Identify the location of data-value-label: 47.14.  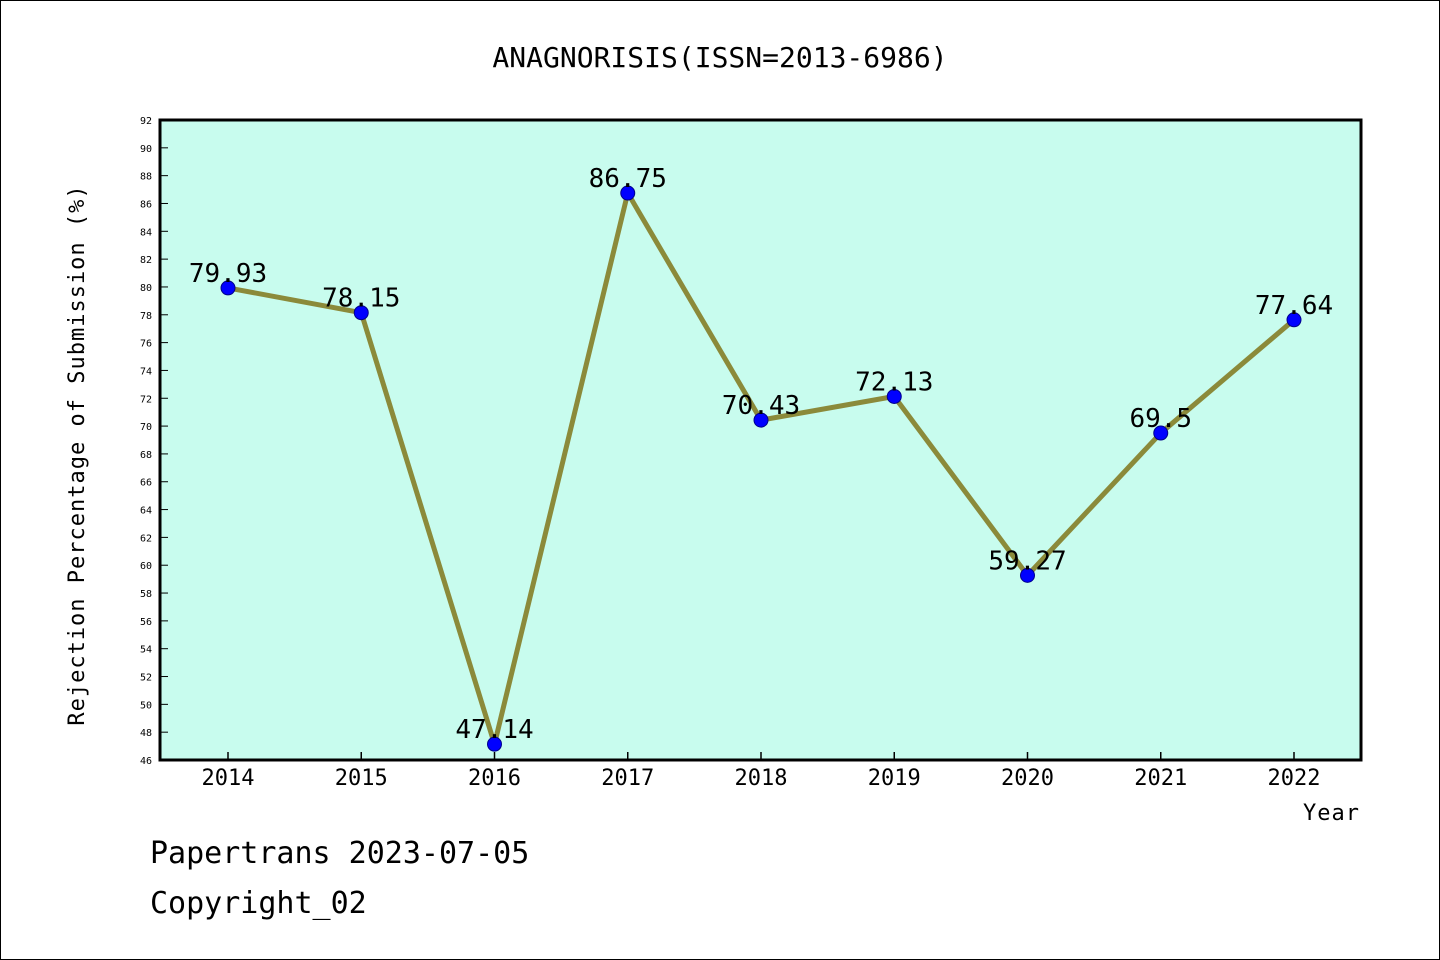
(494, 730).